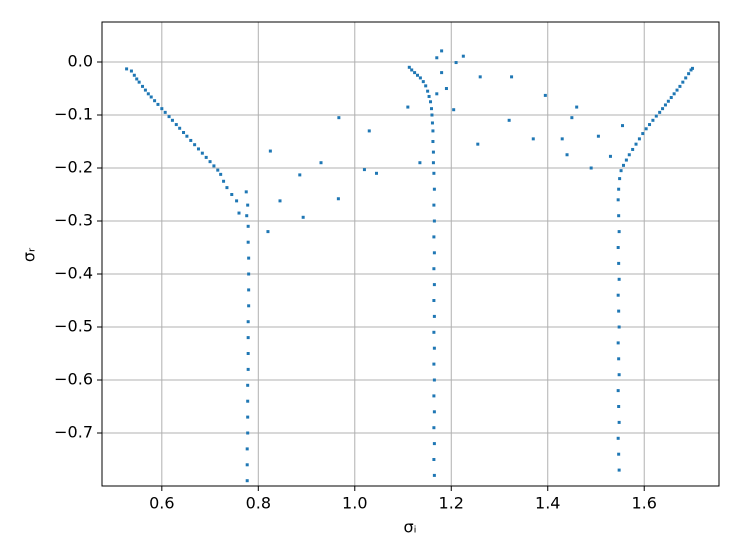 This screenshot has height=559, width=740. Describe the element at coordinates (73, 326) in the screenshot. I see `y-tick-label: −0.5` at that location.